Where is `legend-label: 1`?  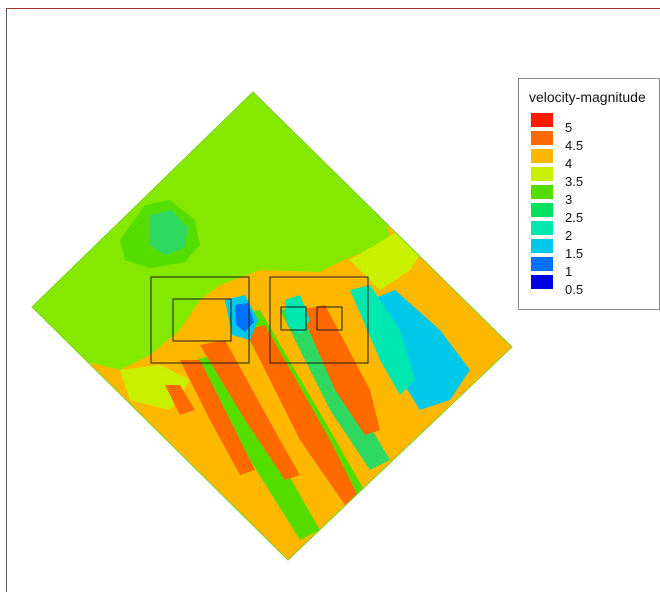
legend-label: 1 is located at coordinates (569, 271).